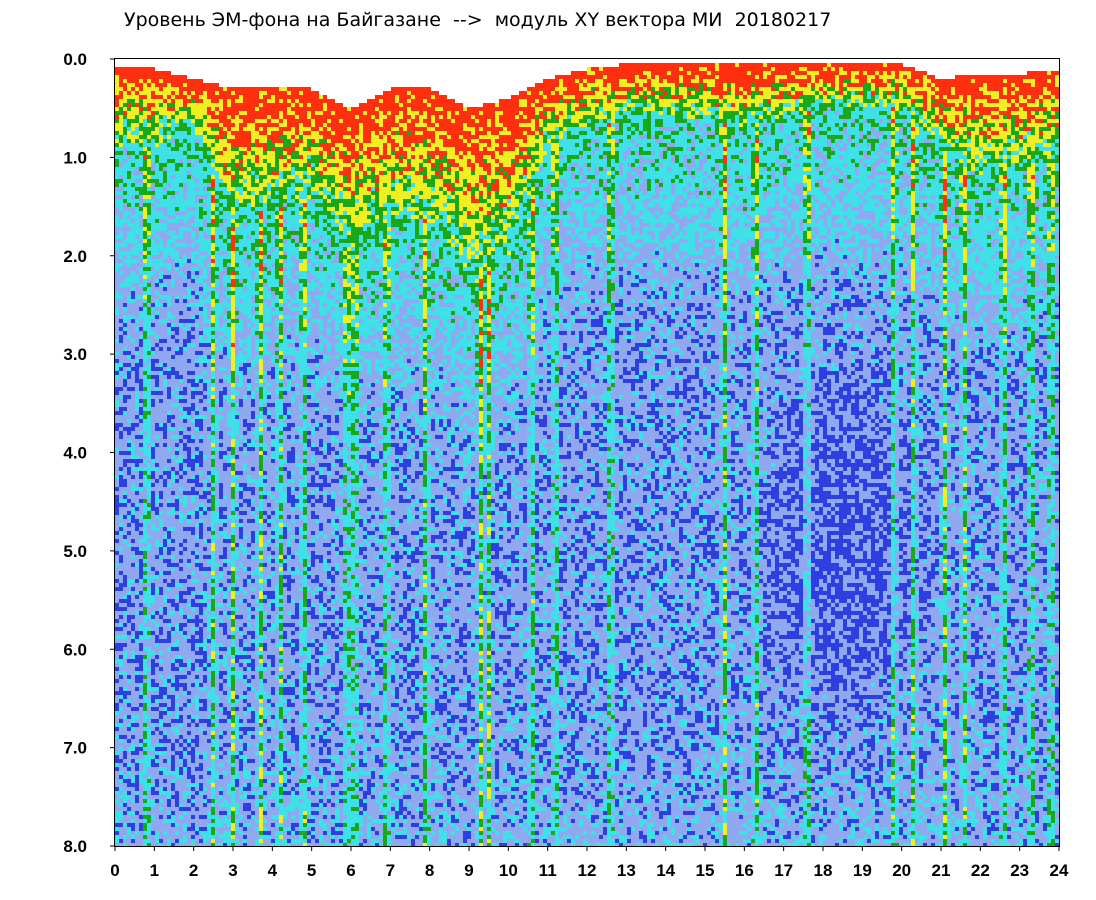 Image resolution: width=1096 pixels, height=900 pixels. I want to click on y-tick-label: 3.0, so click(75, 354).